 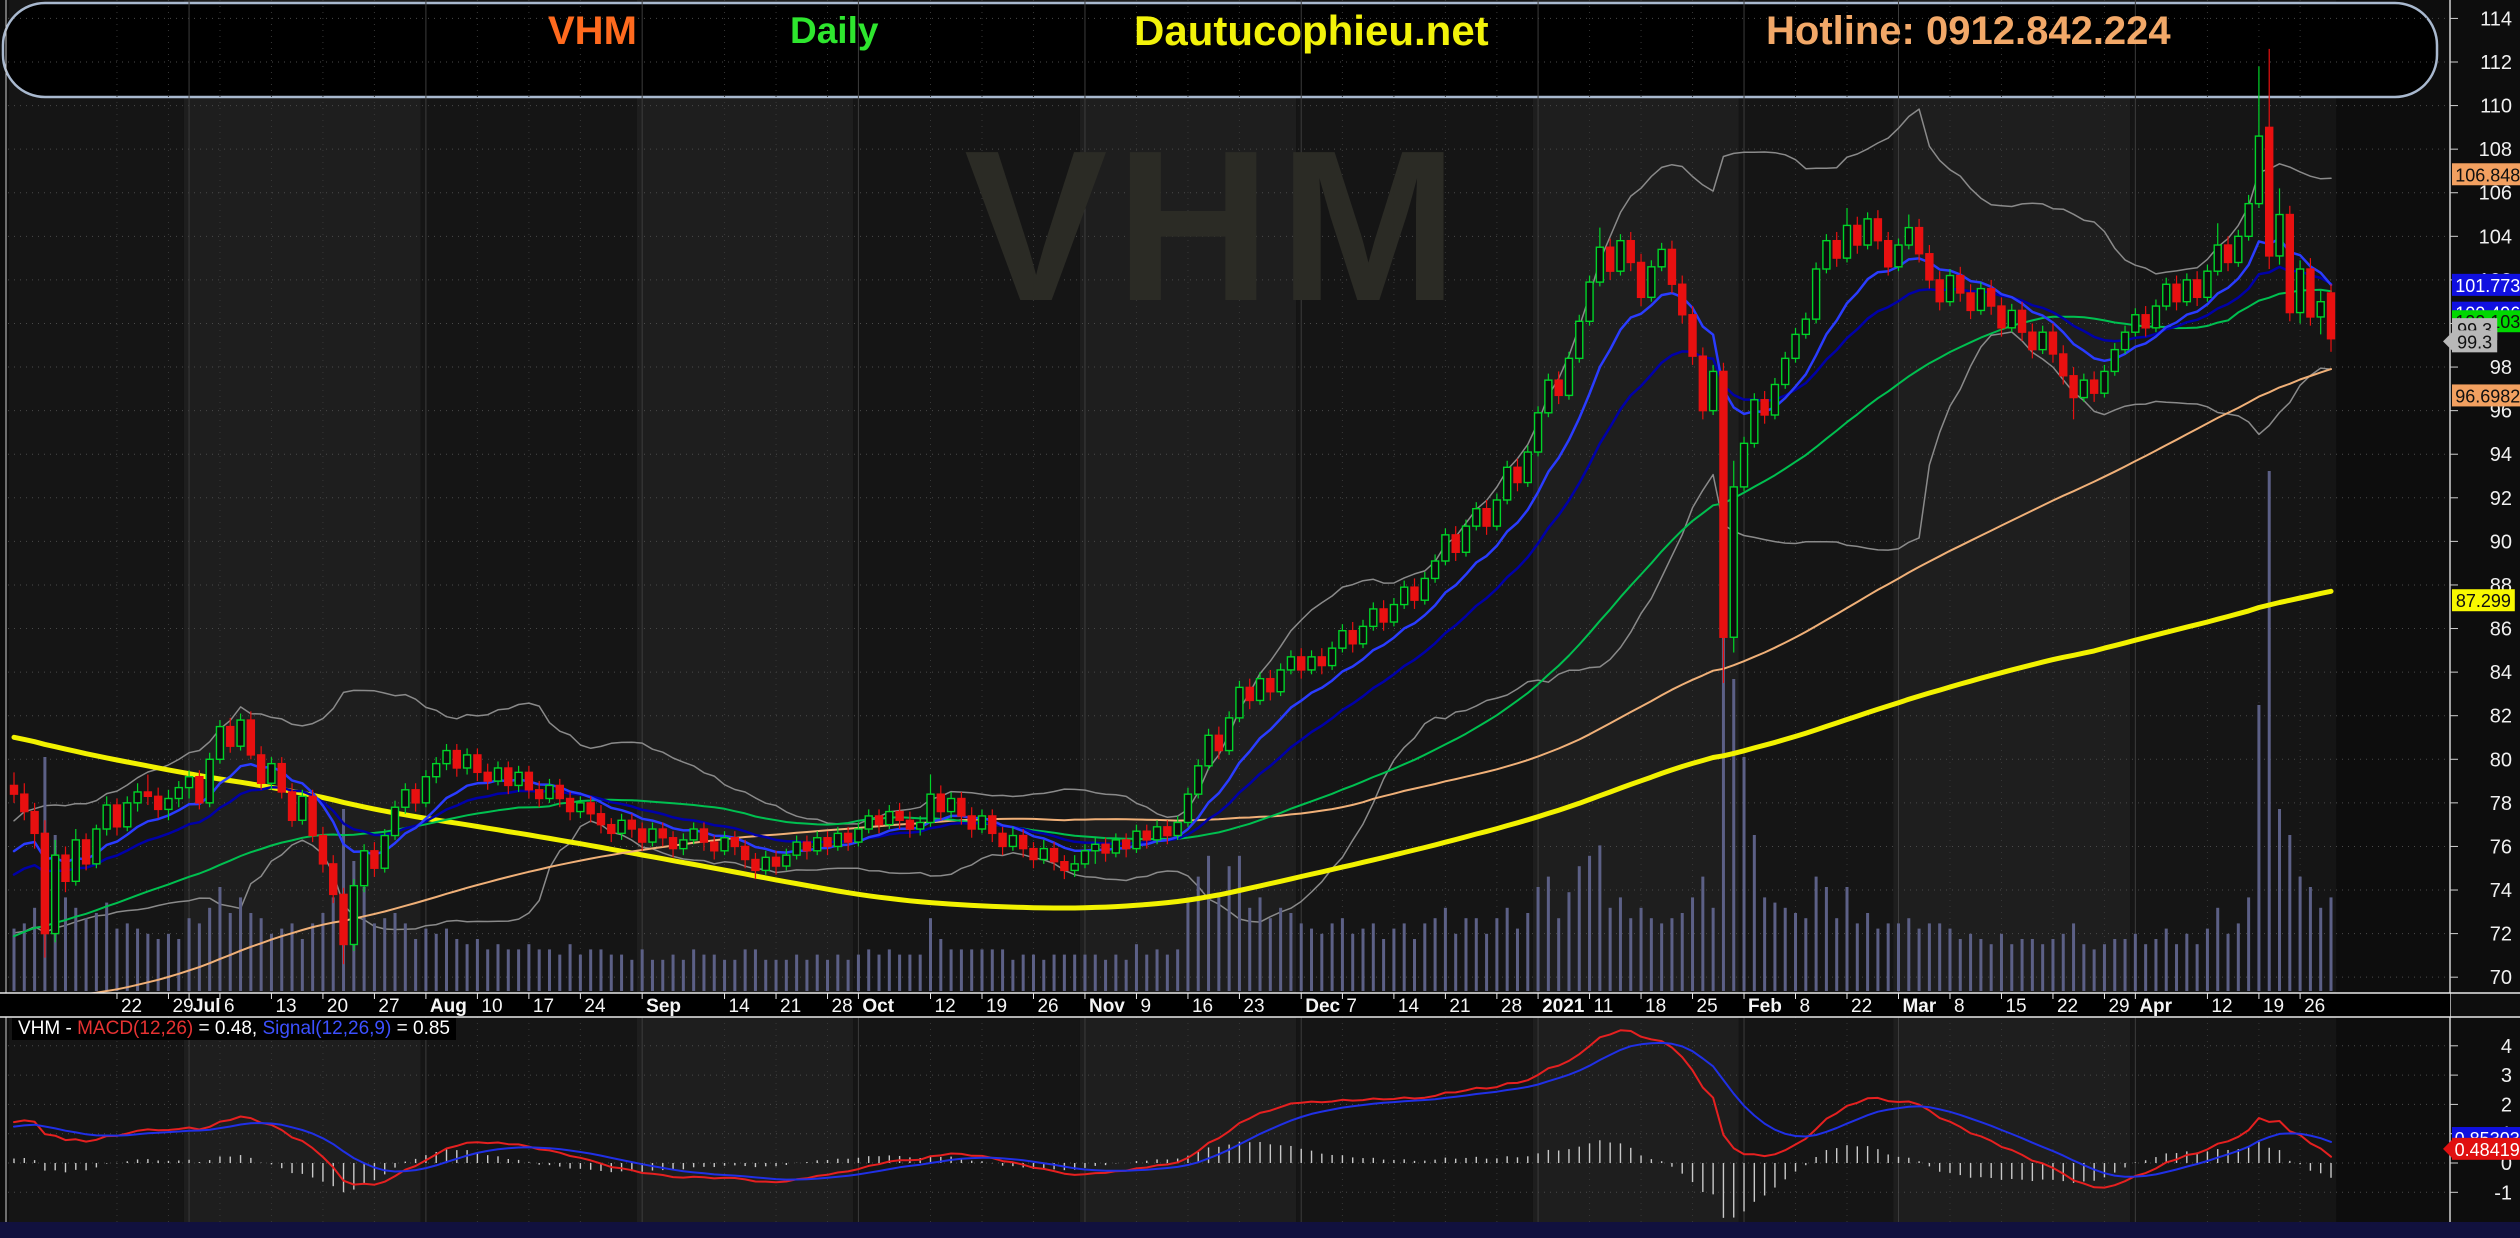 I want to click on date-axis-label: 20, so click(x=337, y=1006).